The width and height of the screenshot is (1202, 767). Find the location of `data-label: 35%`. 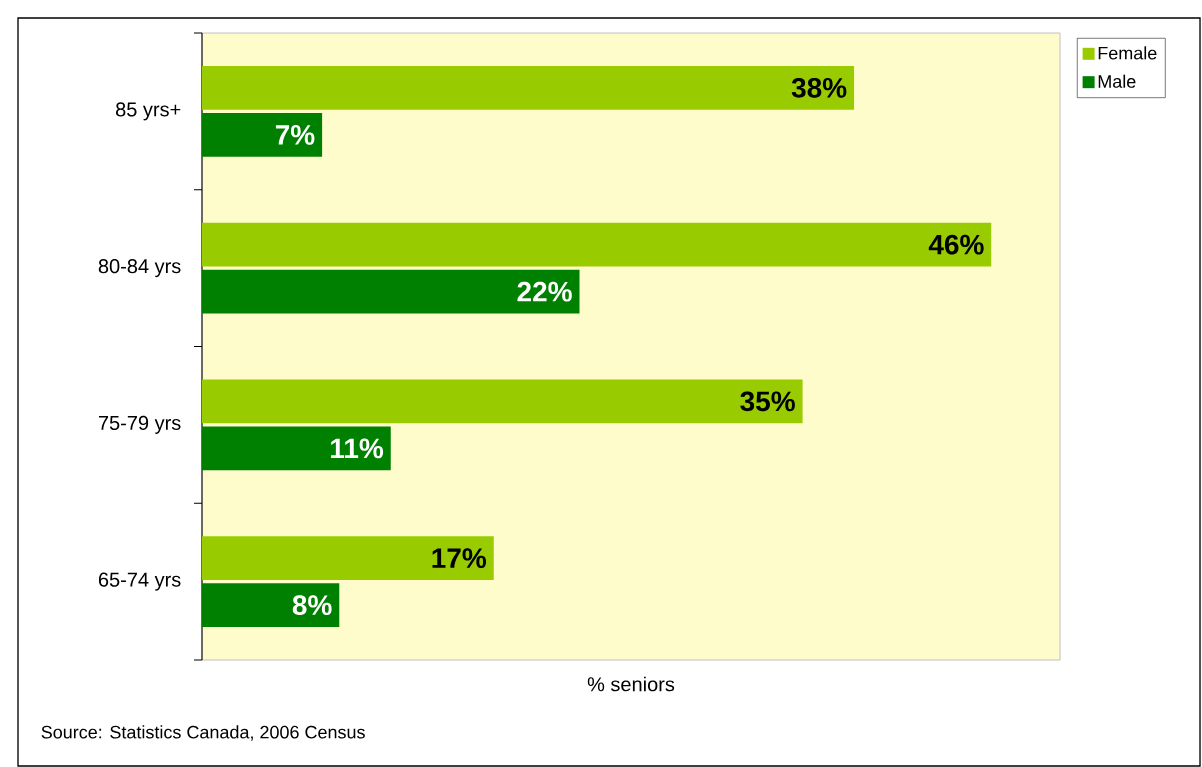

data-label: 35% is located at coordinates (767, 401).